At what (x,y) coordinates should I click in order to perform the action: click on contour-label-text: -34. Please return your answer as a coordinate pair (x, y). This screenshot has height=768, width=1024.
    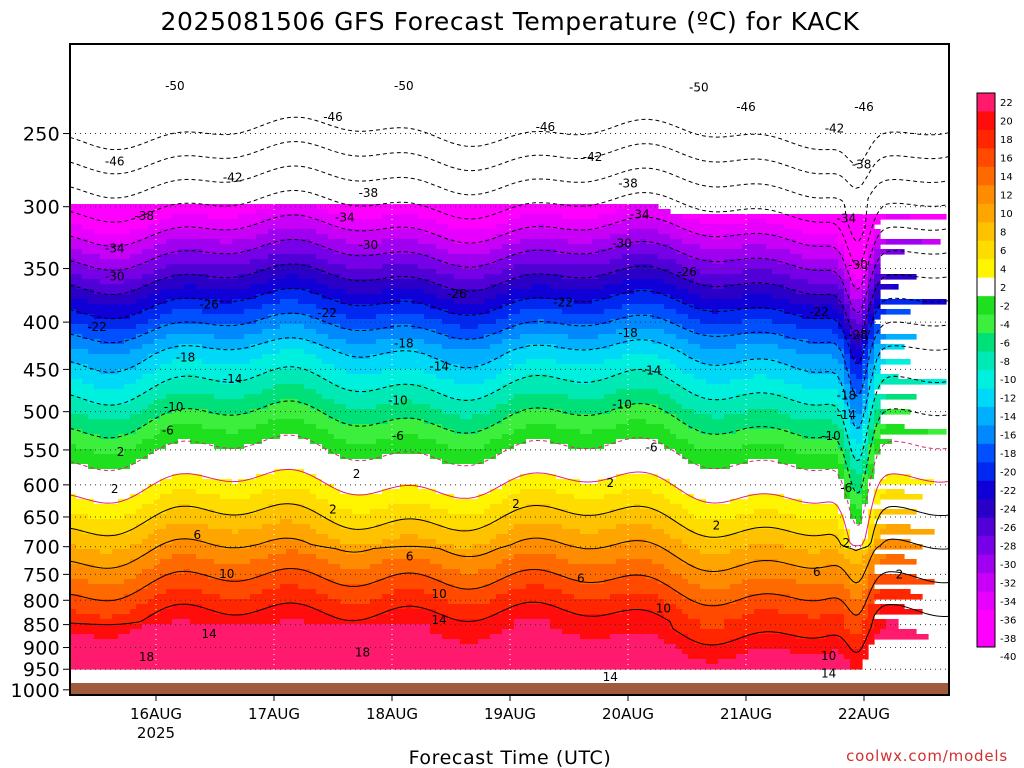
    Looking at the image, I should click on (345, 217).